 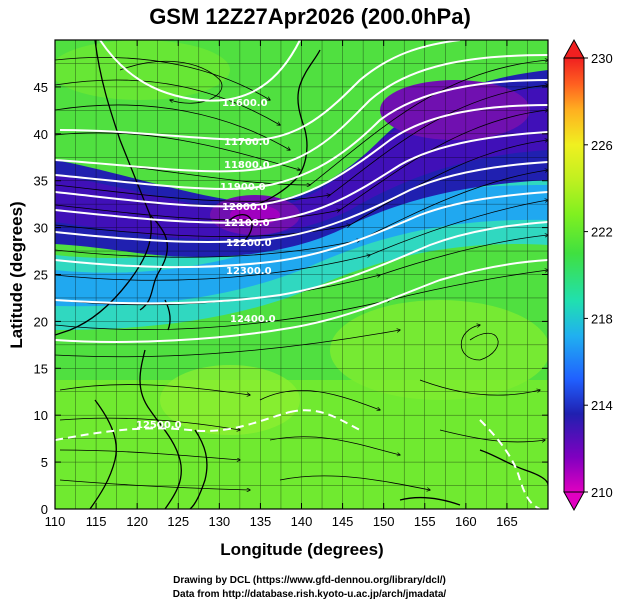 What do you see at coordinates (602, 145) in the screenshot?
I see `colorbar-tick-label: 226` at bounding box center [602, 145].